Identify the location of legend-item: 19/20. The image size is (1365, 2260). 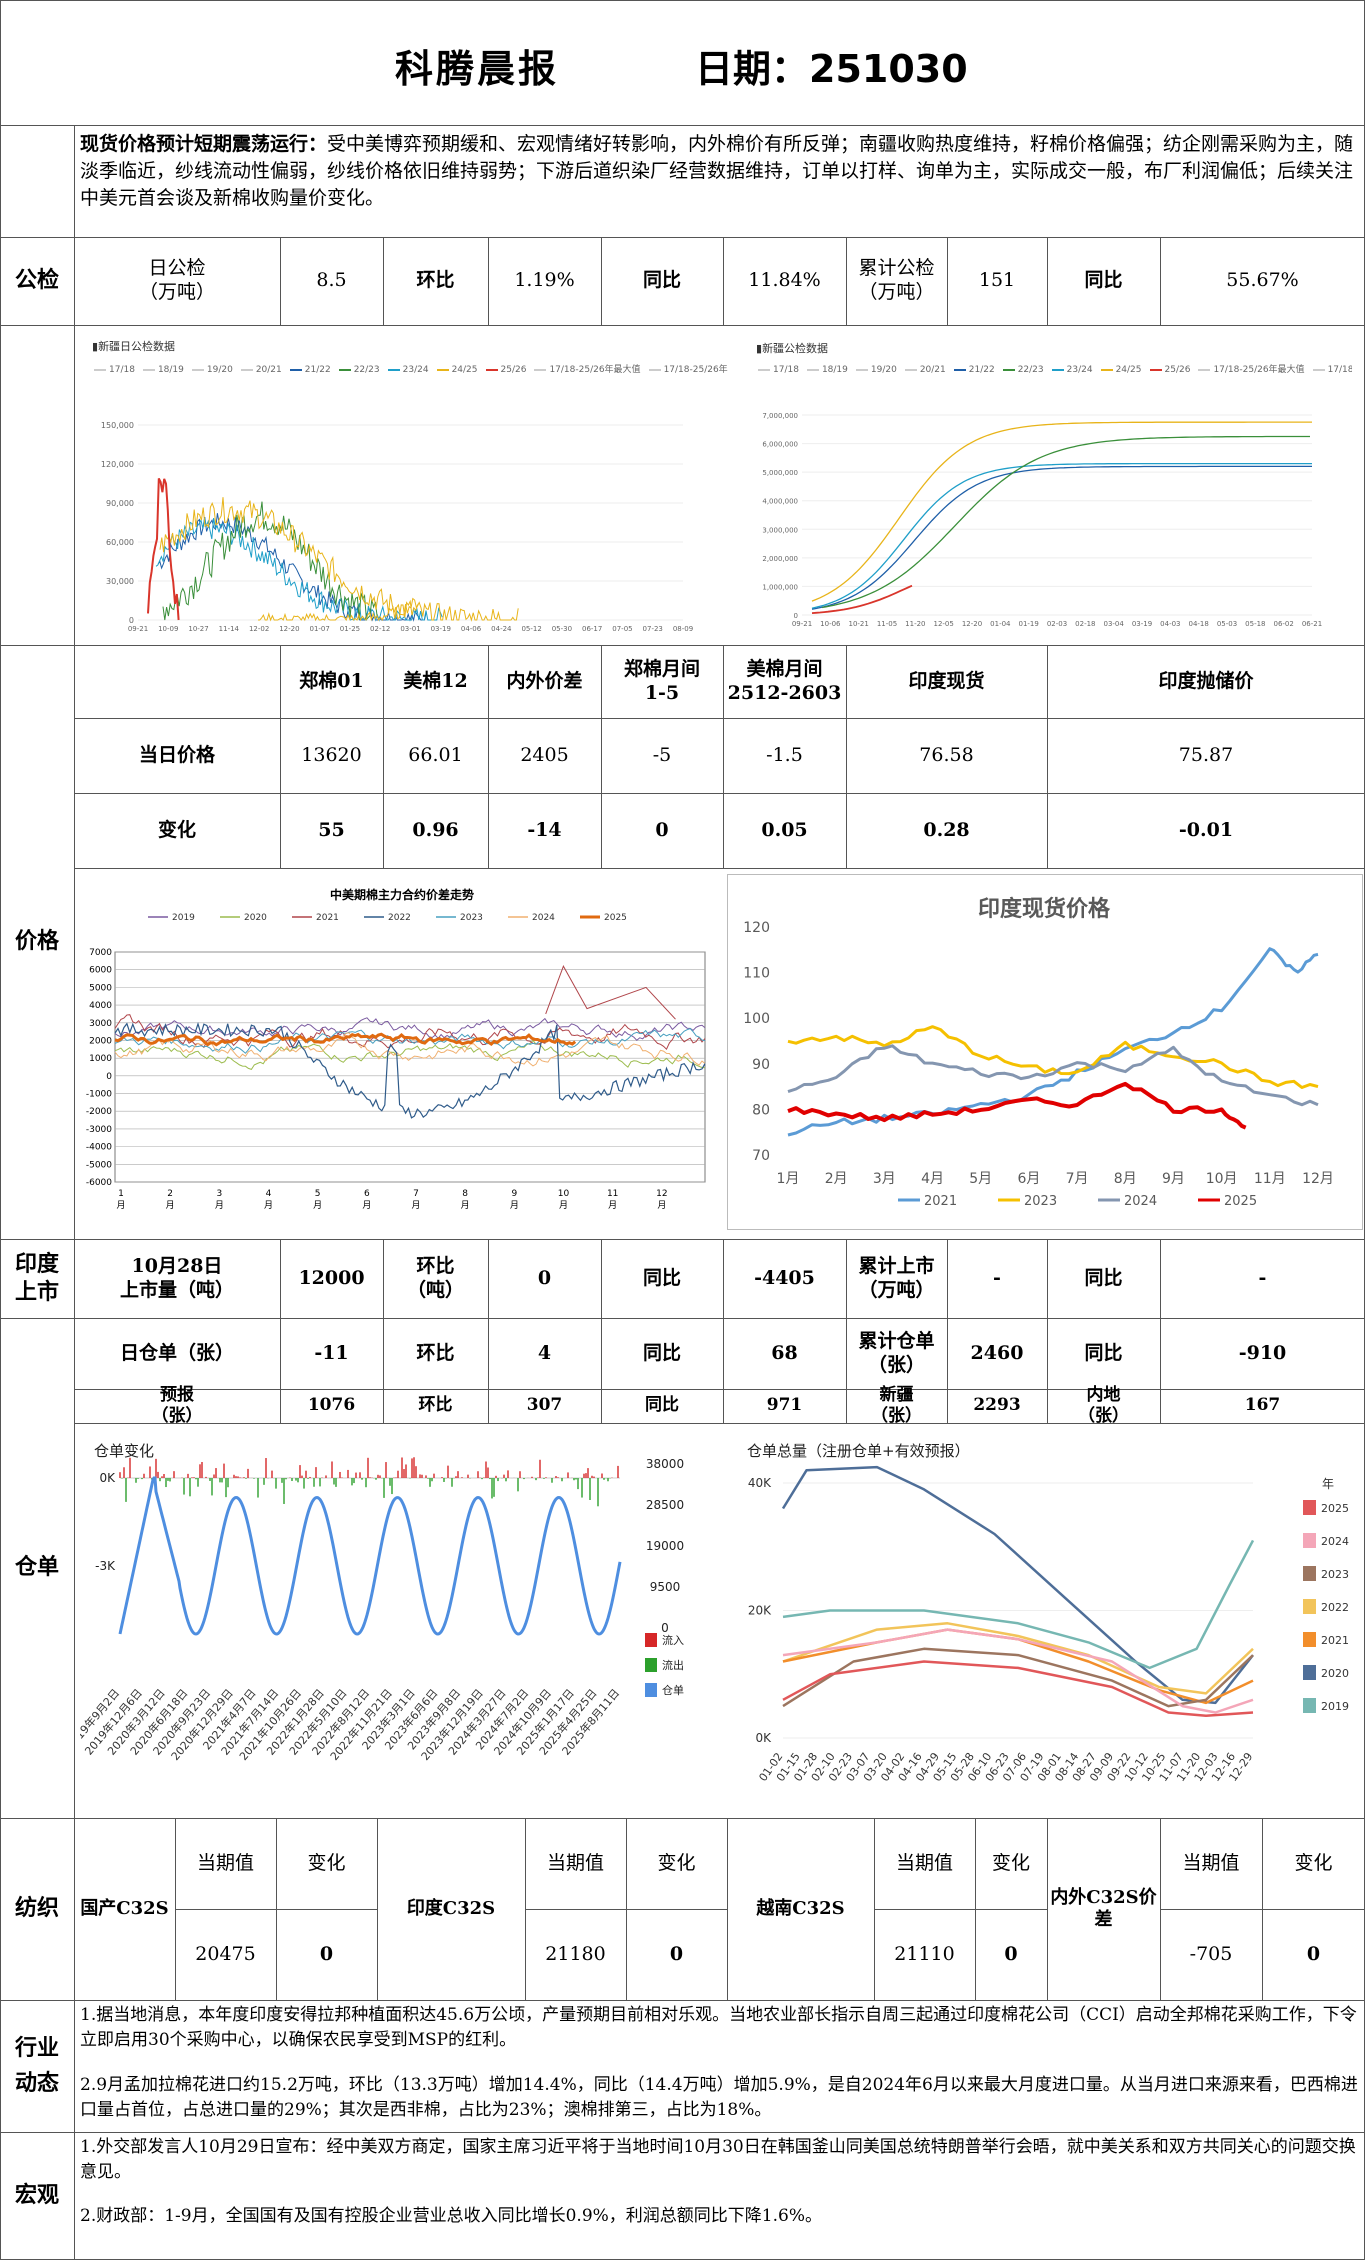
(876, 370).